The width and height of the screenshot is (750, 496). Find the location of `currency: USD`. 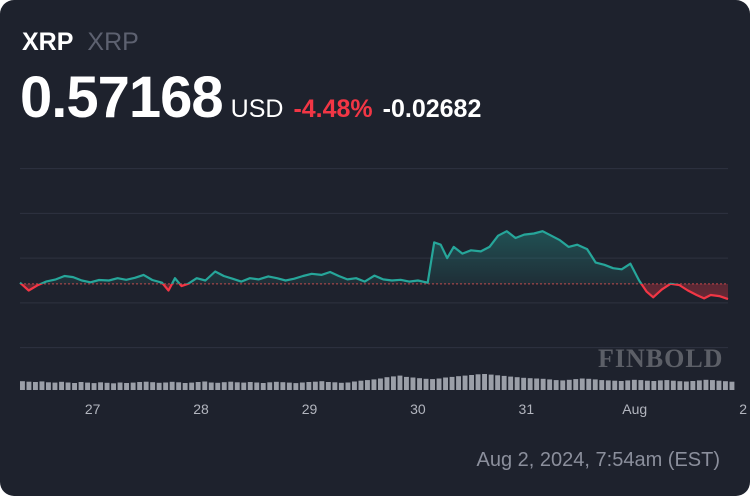

currency: USD is located at coordinates (257, 109).